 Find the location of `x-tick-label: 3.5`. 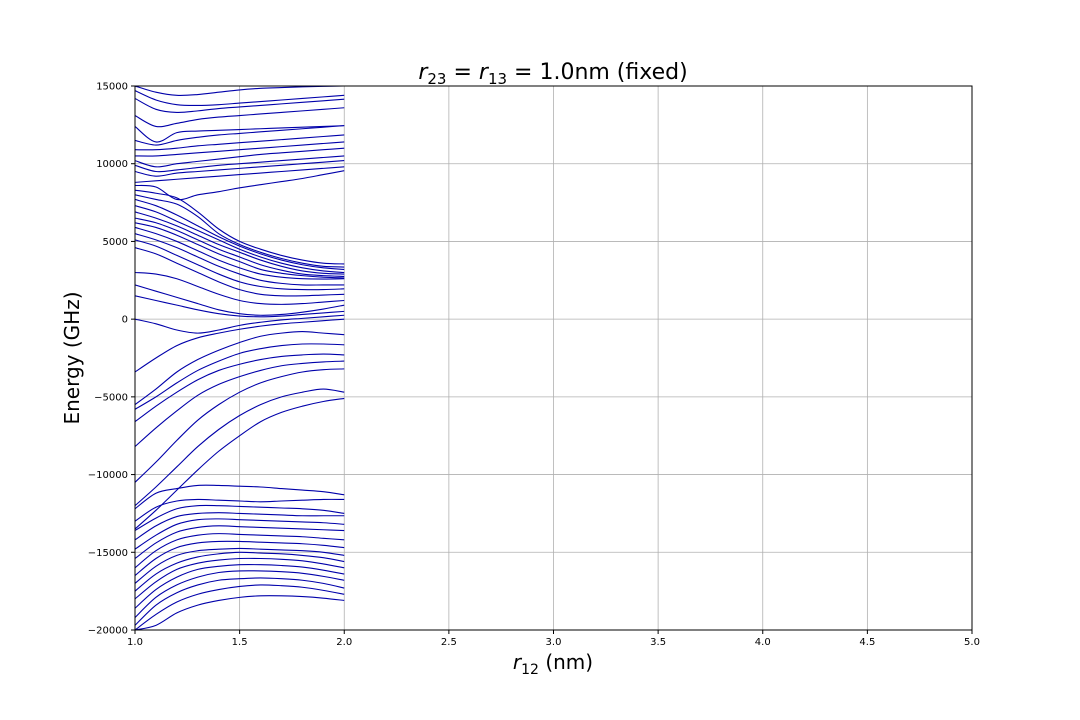

x-tick-label: 3.5 is located at coordinates (658, 642).